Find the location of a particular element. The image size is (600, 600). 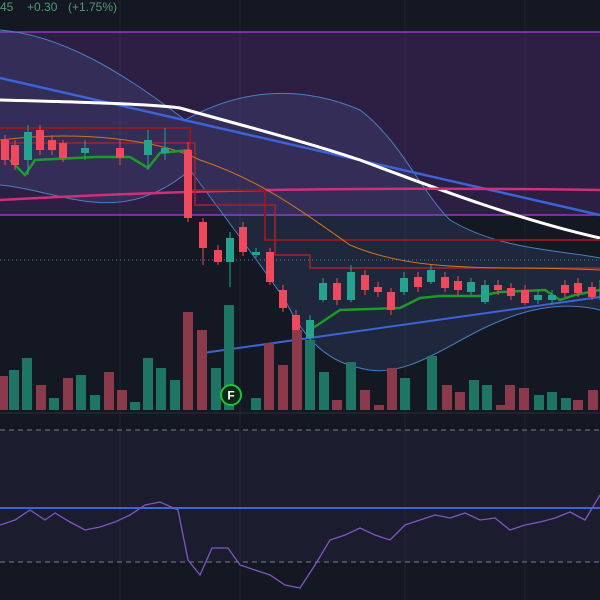

header-price: 45 is located at coordinates (7, 7).